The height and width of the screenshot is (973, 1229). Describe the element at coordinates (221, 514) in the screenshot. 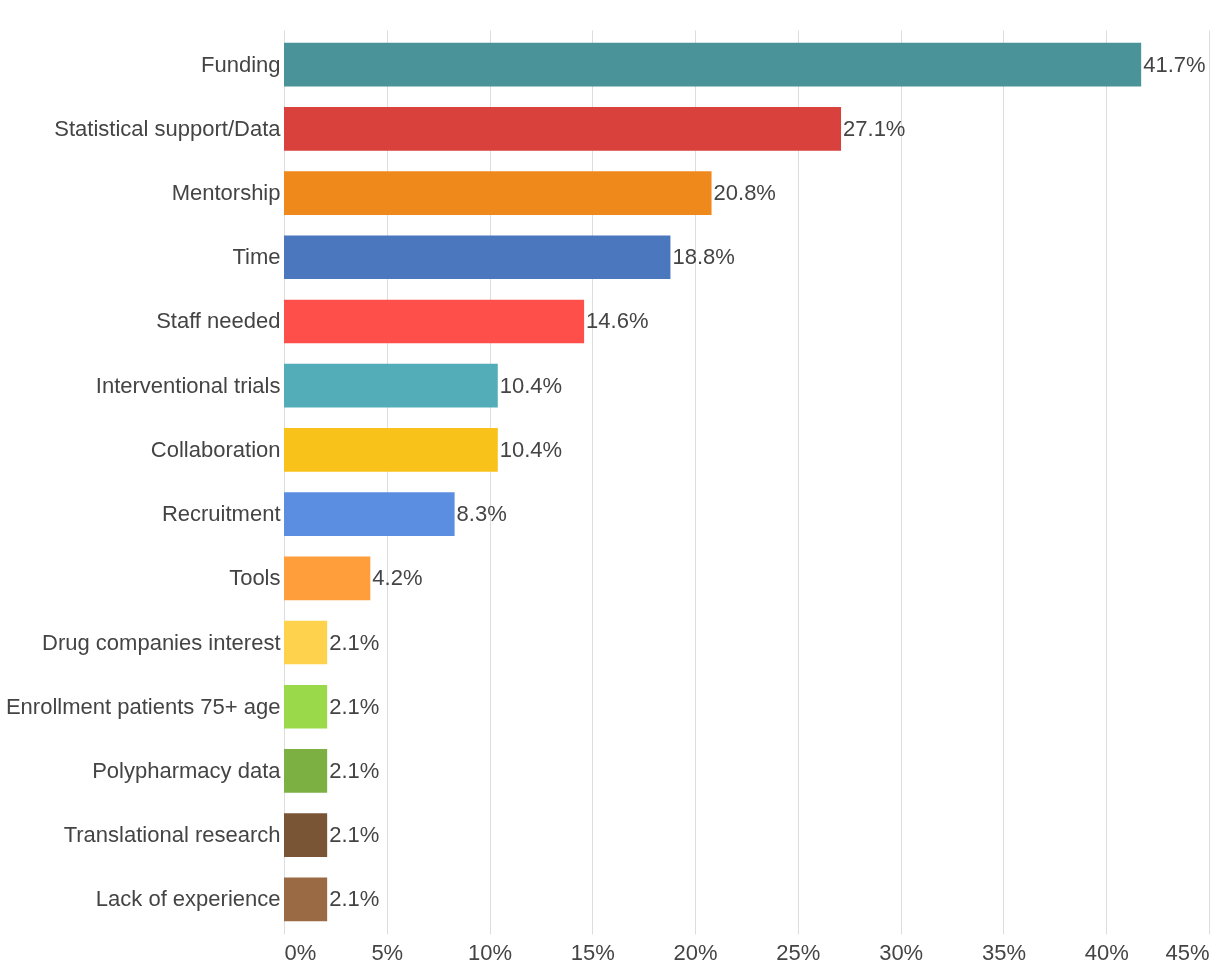

I see `y-tick-label: Recruitment` at that location.